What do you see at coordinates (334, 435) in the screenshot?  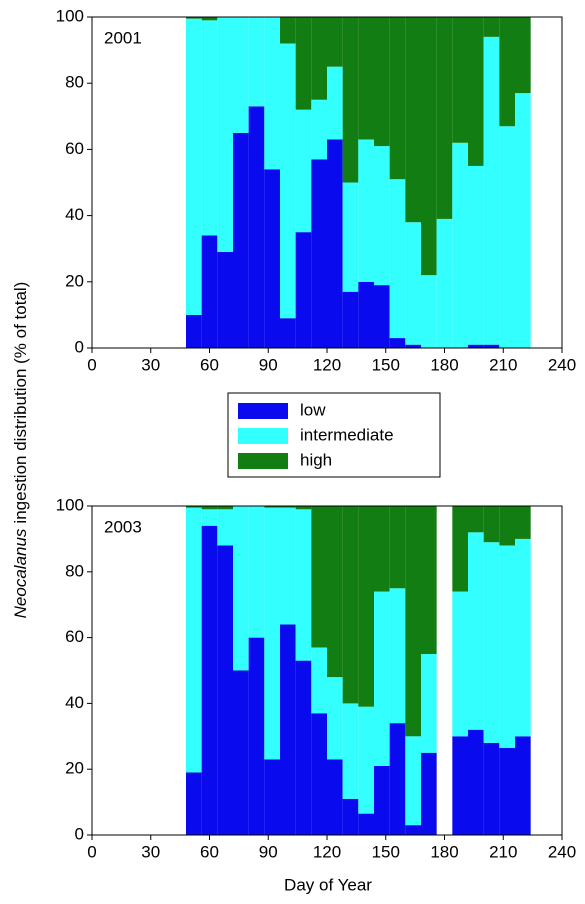 I see `legend-box` at bounding box center [334, 435].